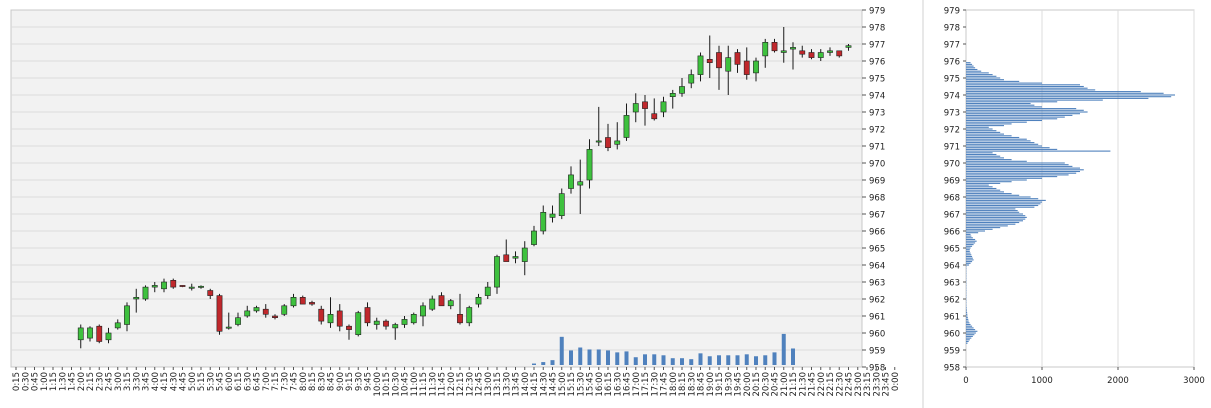 The image size is (1211, 408). Describe the element at coordinates (332, 381) in the screenshot. I see `main-x-tick-label: 8:45` at that location.